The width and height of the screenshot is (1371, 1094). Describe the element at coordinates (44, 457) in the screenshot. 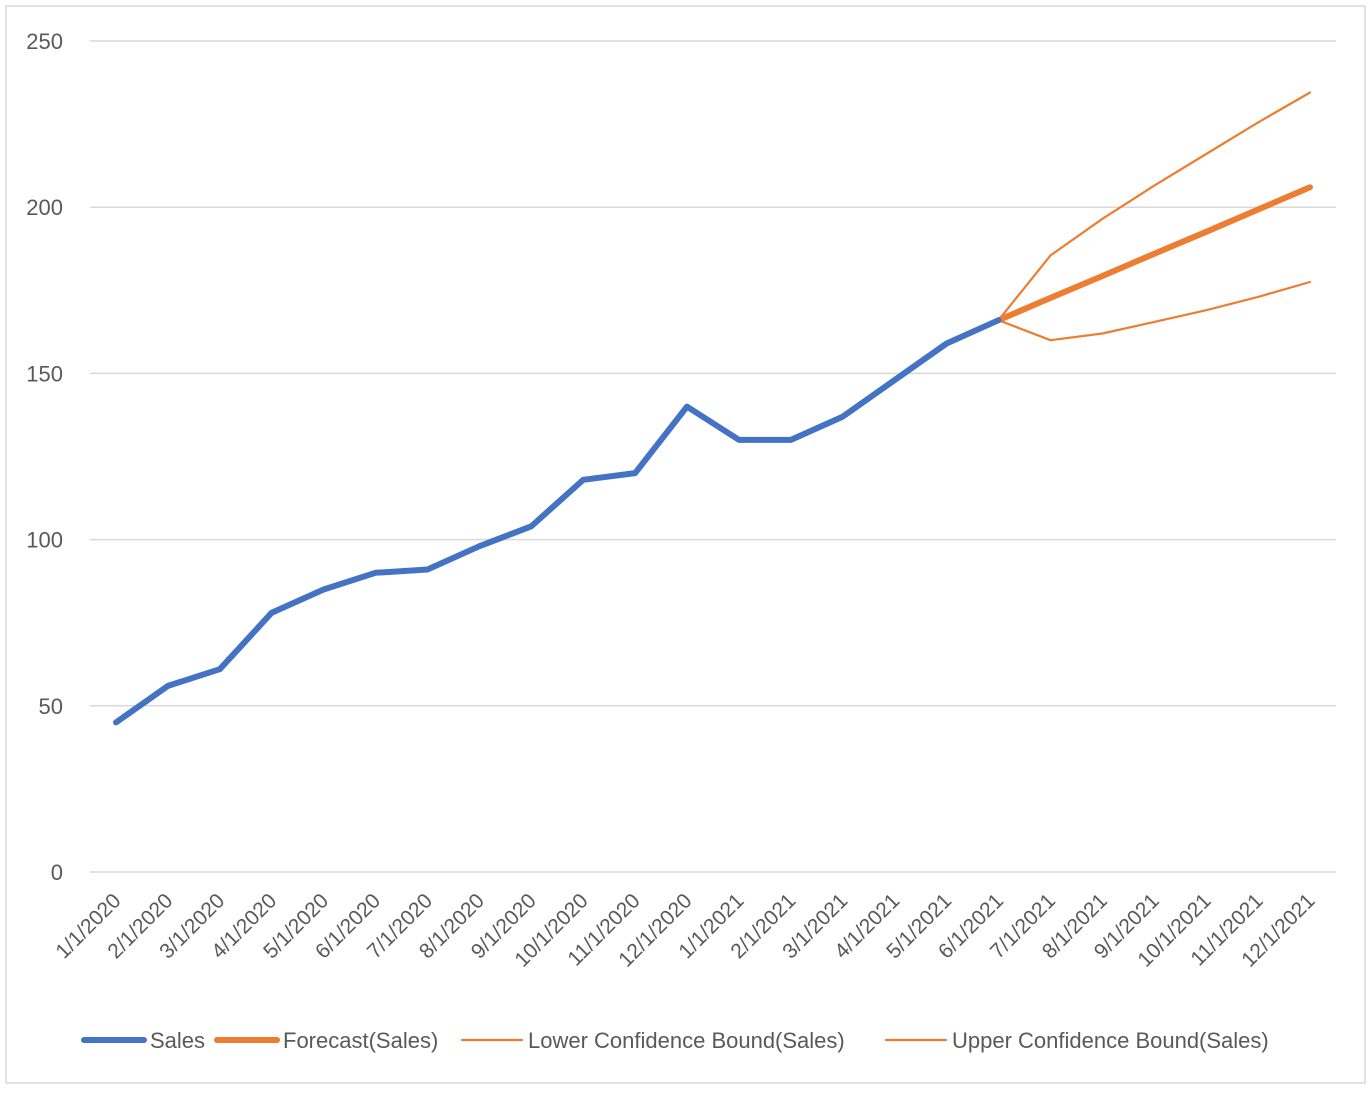

I see `y-axis: 0 50 100 150 200 250` at that location.